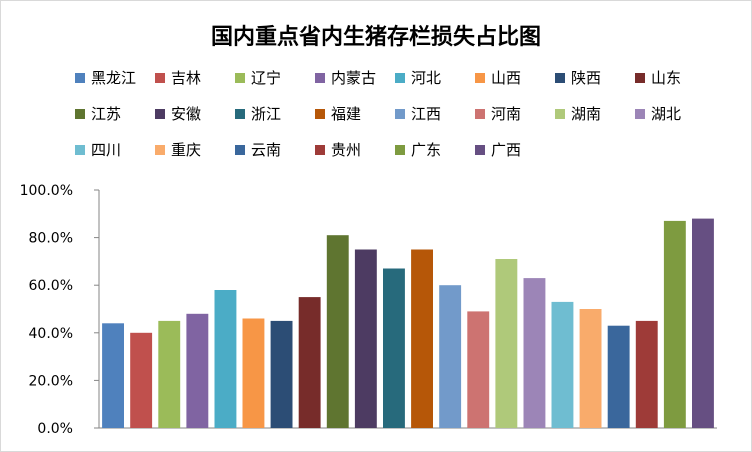 This screenshot has height=452, width=752. I want to click on legend-item: 湖北, so click(658, 114).